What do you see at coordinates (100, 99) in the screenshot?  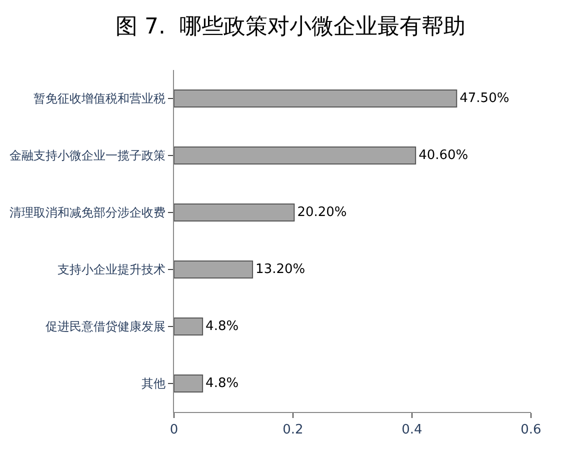 I see `y-tick-label: 暂免征收增值税和营业税` at bounding box center [100, 99].